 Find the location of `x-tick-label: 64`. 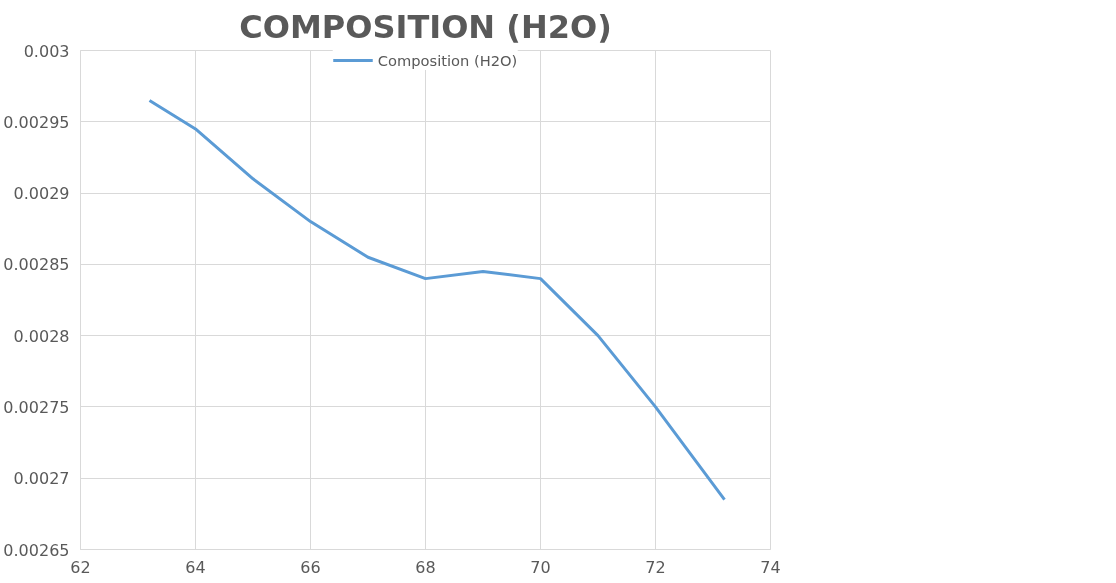

x-tick-label: 64 is located at coordinates (195, 567).